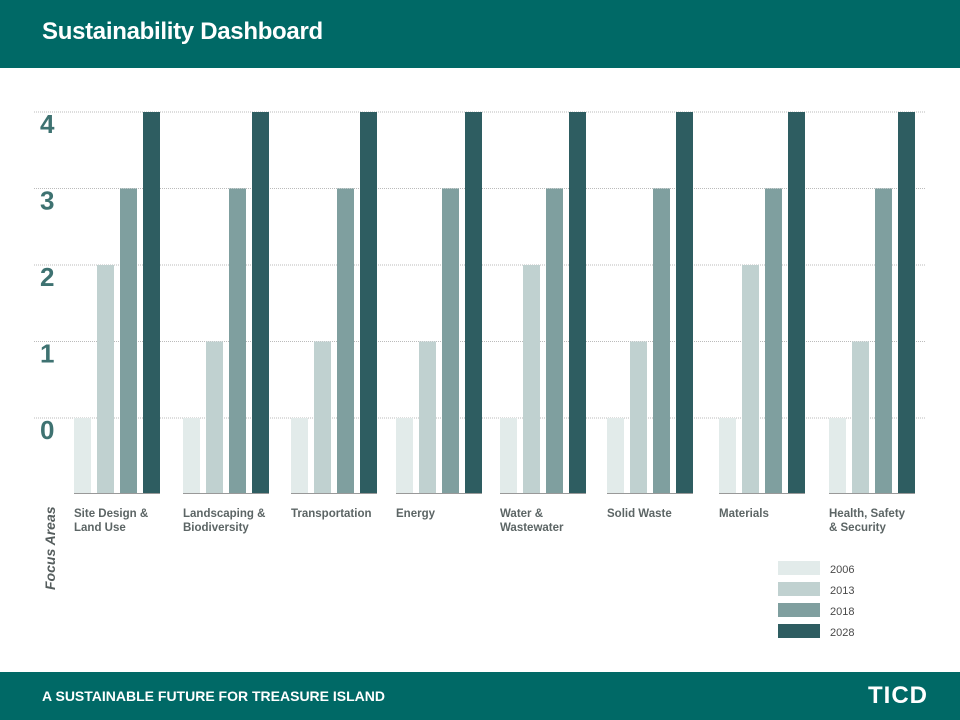 The image size is (960, 720). What do you see at coordinates (480, 34) in the screenshot?
I see `header-bar: Sustainability Dashboard` at bounding box center [480, 34].